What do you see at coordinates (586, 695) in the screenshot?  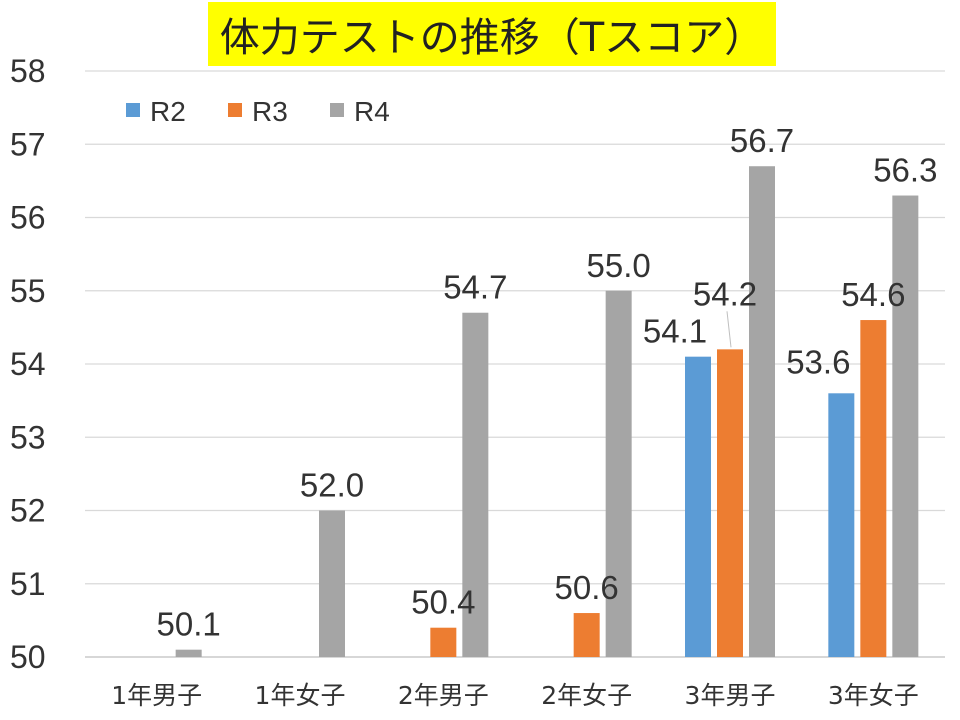 I see `x-tick-label: 2年女子` at bounding box center [586, 695].